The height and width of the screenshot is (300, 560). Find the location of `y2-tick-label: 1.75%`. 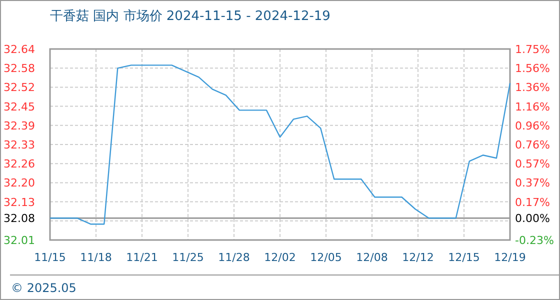

y2-tick-label: 1.75% is located at coordinates (532, 49).